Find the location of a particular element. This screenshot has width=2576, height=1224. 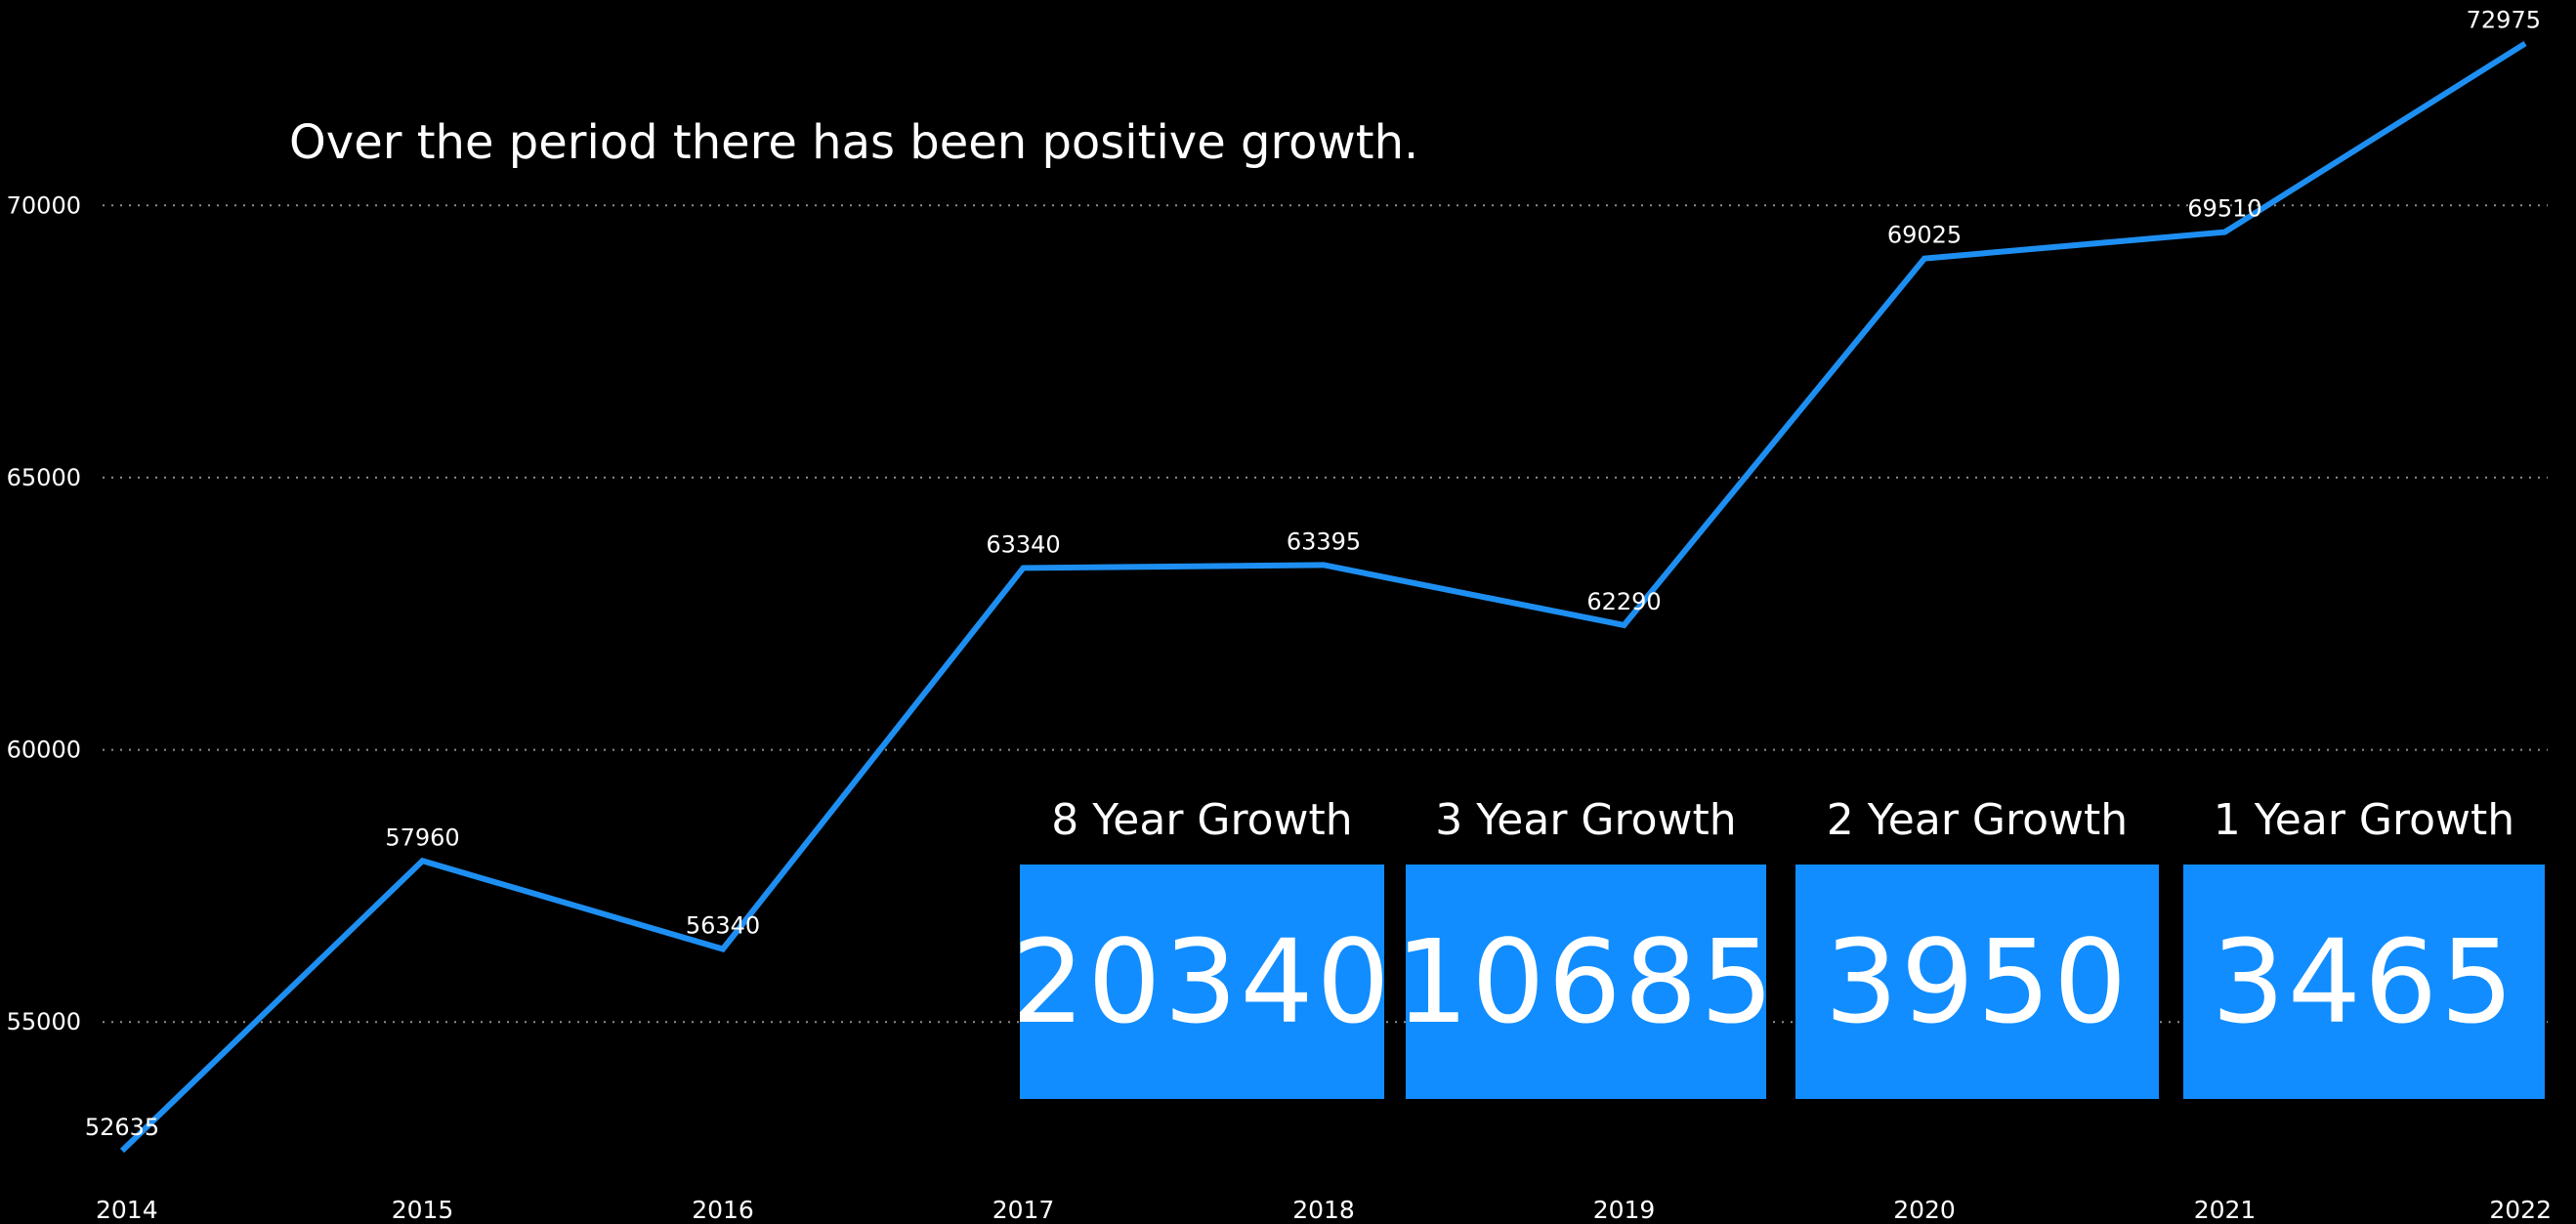

card-8-year-growth: 8 Year Growth 20340 is located at coordinates (1200, 948).